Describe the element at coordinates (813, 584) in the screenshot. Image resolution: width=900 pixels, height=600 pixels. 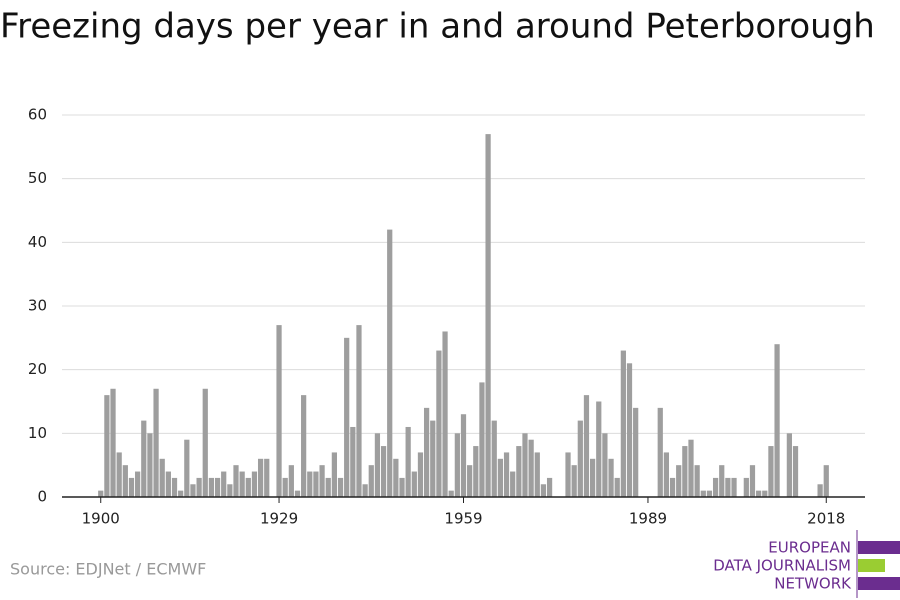
I see `logo-text: NETWORK` at that location.